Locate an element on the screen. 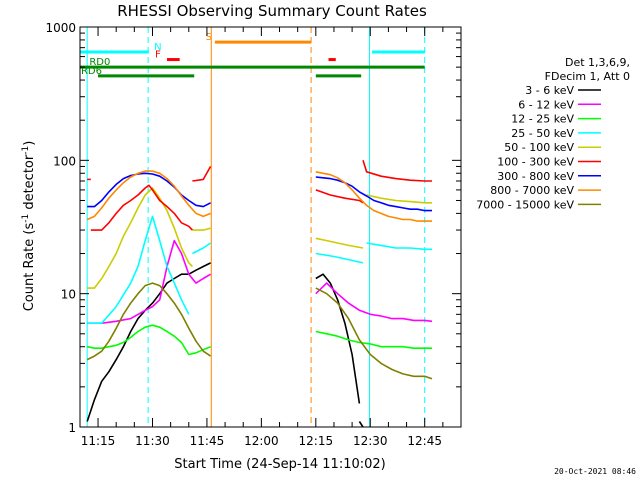 This screenshot has height=480, width=640. y-axis-label-main: Count Rate (s is located at coordinates (29, 267).